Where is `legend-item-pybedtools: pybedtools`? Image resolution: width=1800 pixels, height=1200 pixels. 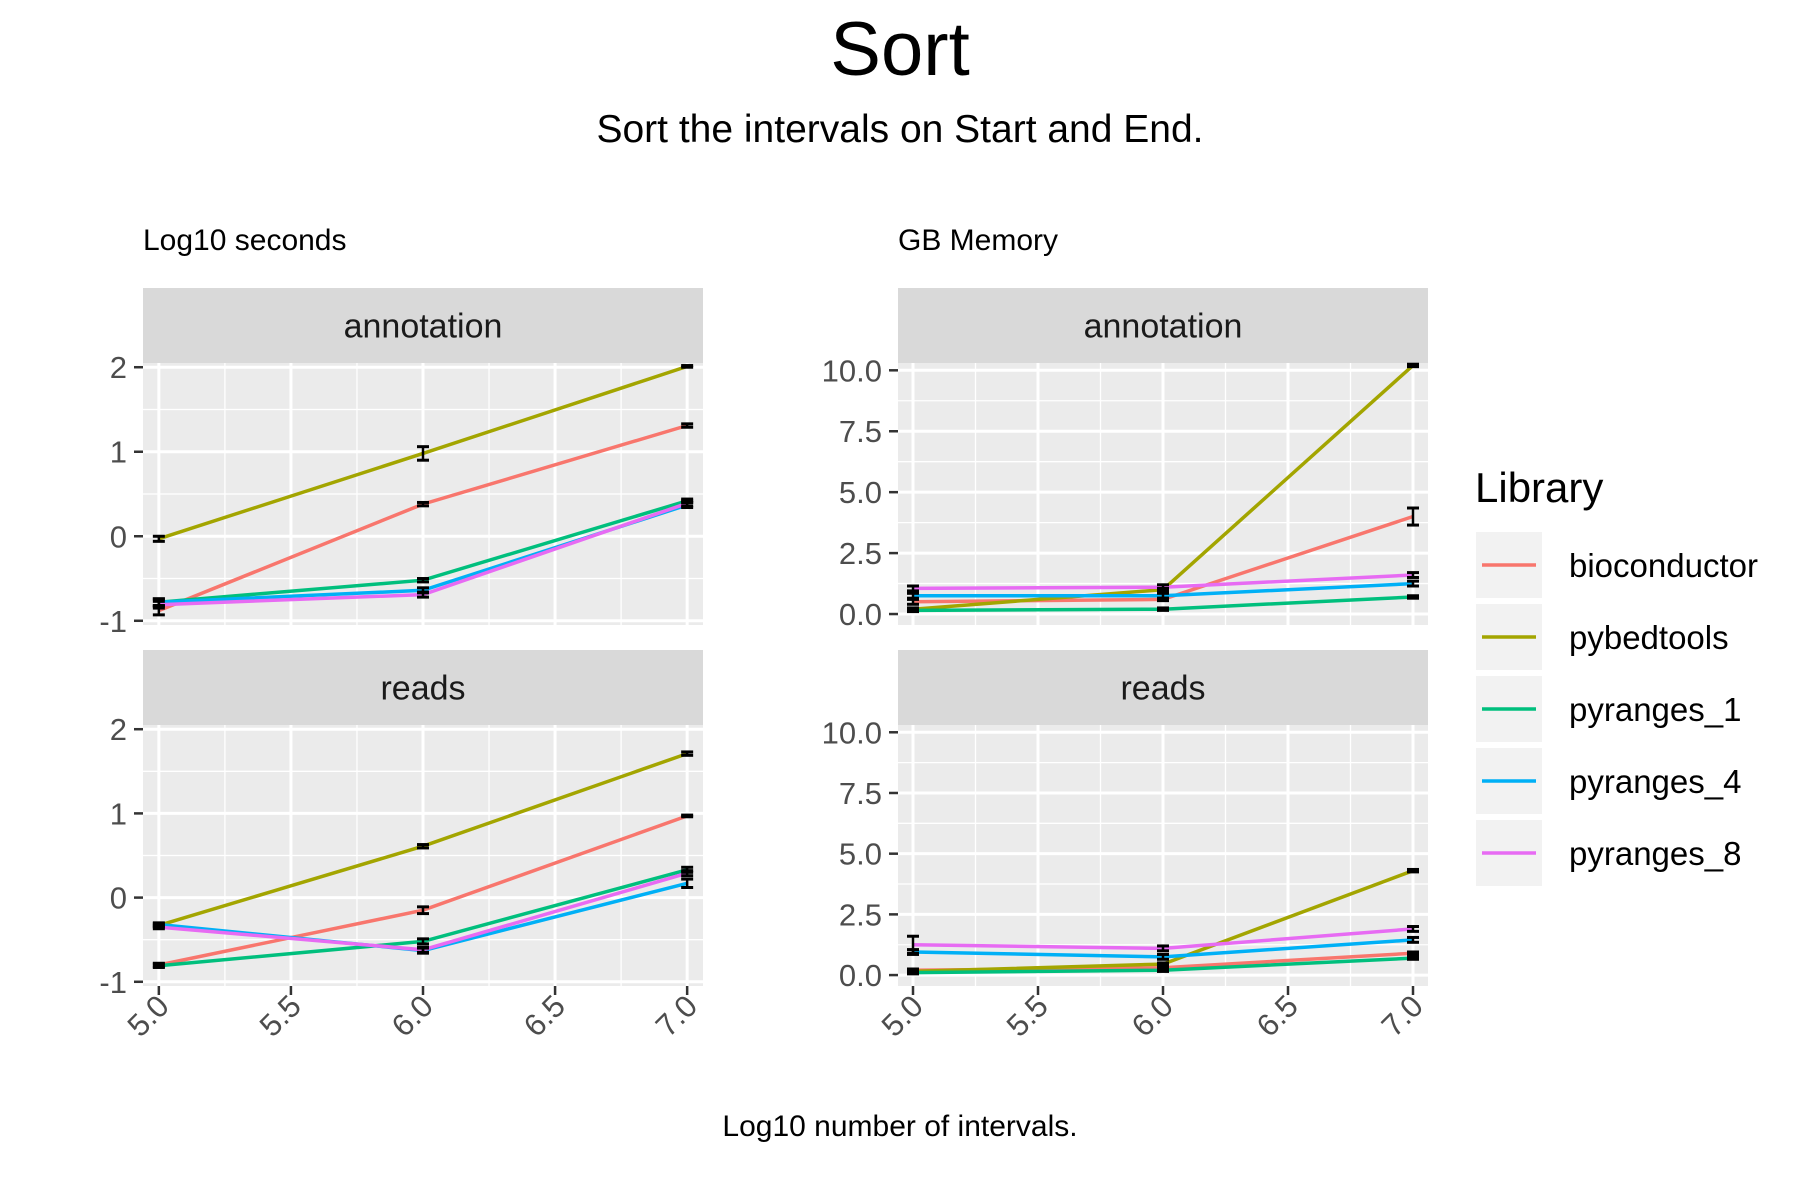
legend-item-pybedtools: pybedtools is located at coordinates (1602, 637).